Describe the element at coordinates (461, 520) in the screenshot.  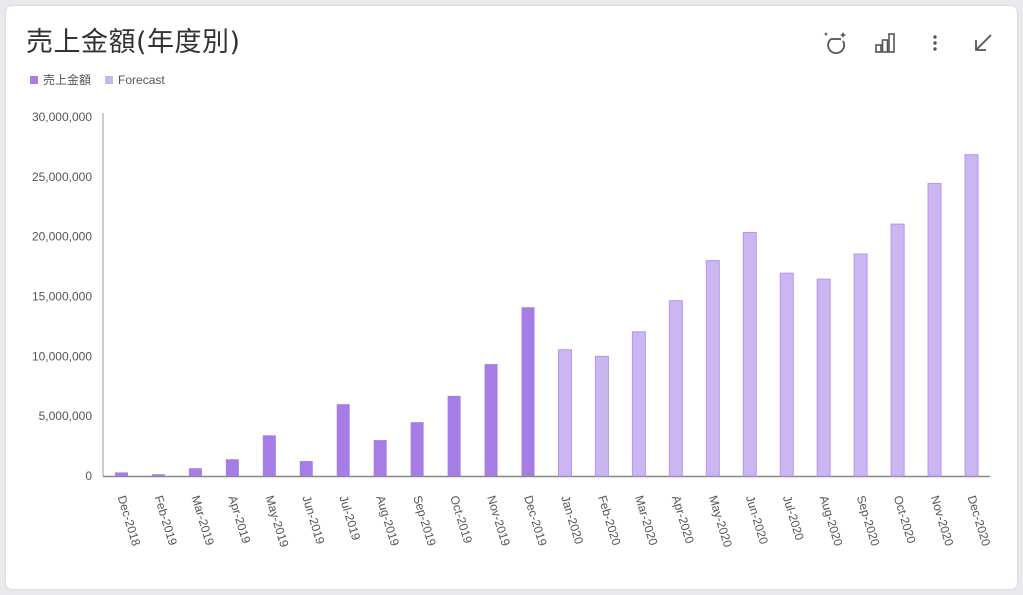
I see `x-tick-label: Oct-2019` at that location.